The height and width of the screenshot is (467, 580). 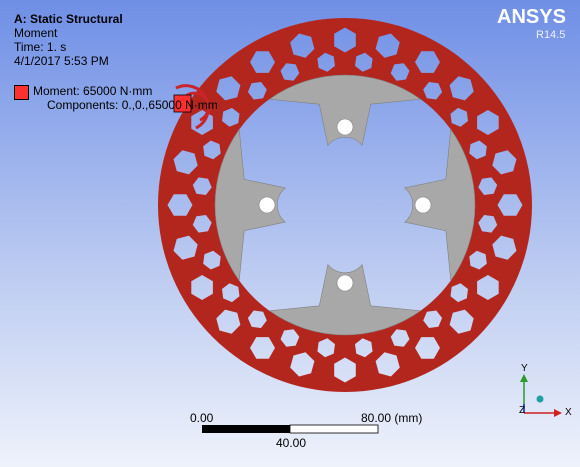 I want to click on axis-y: Y, so click(x=524, y=368).